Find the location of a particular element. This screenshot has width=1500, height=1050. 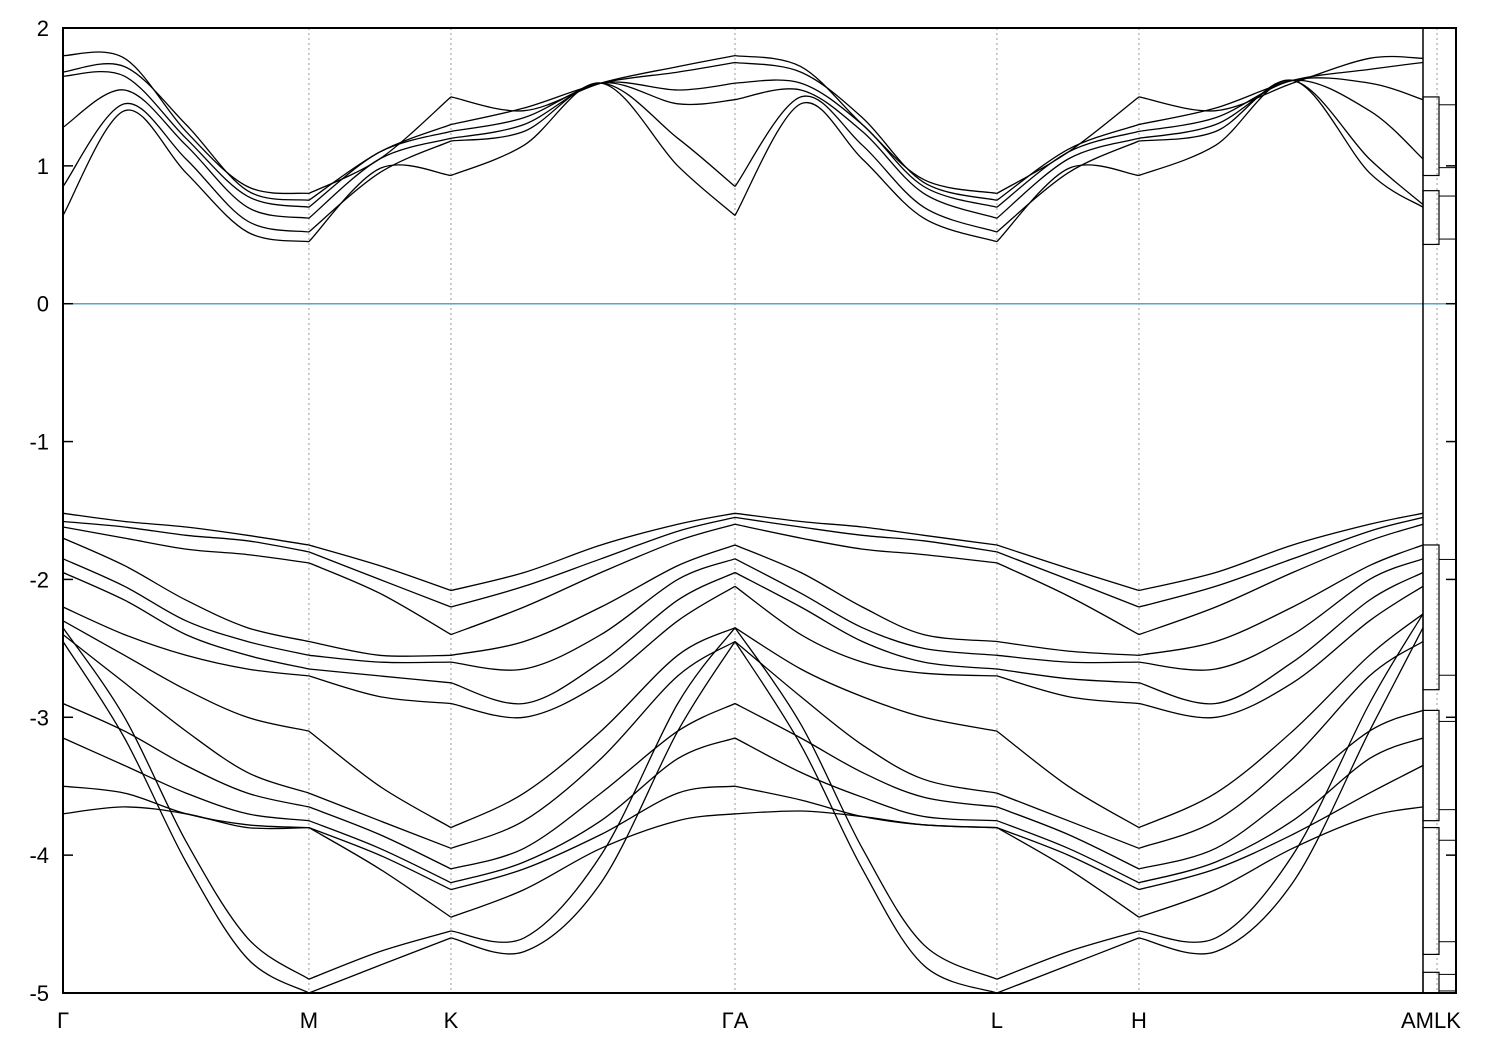

y-tick-label: -4 is located at coordinates (39, 855).